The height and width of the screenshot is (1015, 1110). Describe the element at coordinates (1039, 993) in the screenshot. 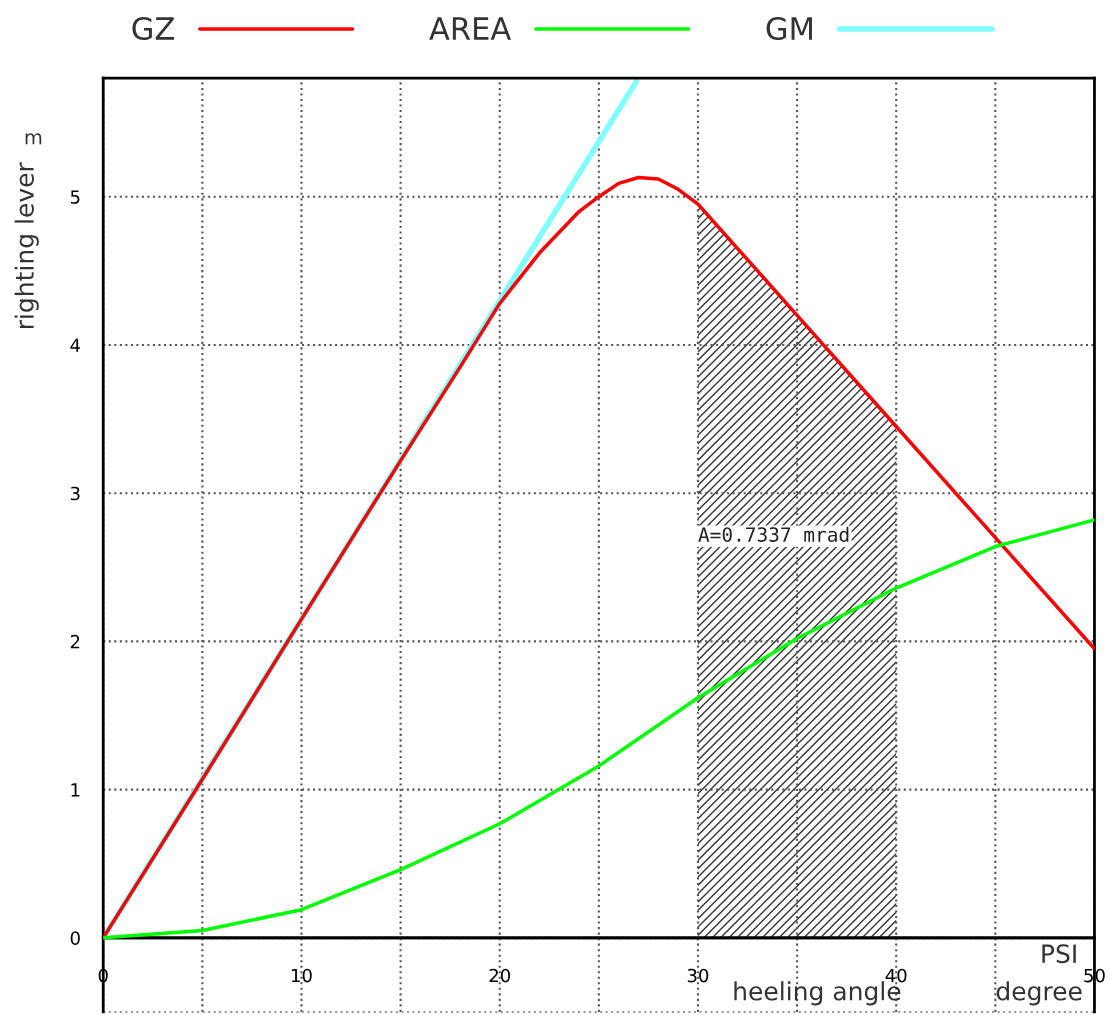

I see `annotation: degree` at that location.